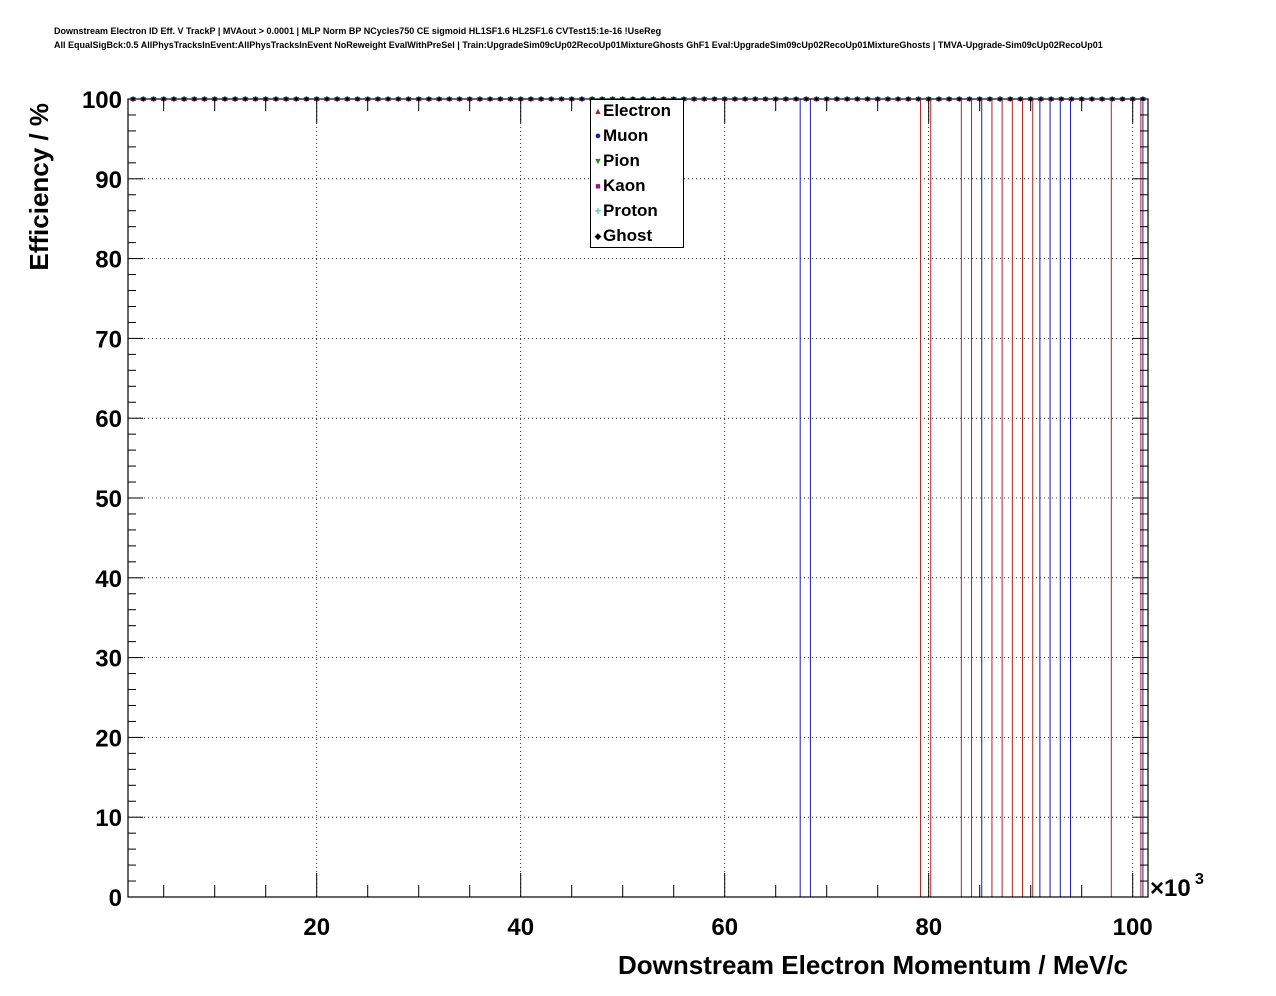 Image resolution: width=1276 pixels, height=996 pixels. What do you see at coordinates (598, 161) in the screenshot?
I see `triangle-down-icon: ▼` at bounding box center [598, 161].